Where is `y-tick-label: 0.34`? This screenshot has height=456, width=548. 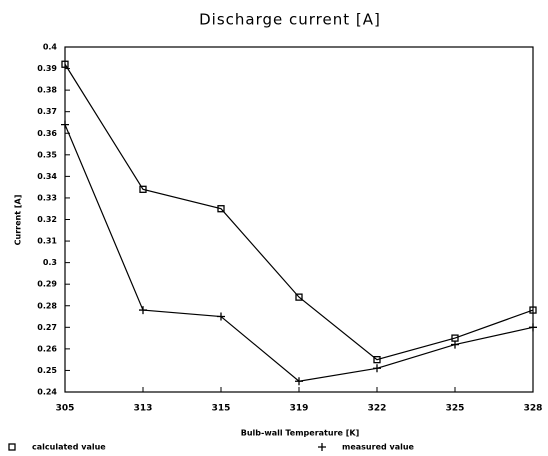
y-tick-label: 0.34 is located at coordinates (47, 176).